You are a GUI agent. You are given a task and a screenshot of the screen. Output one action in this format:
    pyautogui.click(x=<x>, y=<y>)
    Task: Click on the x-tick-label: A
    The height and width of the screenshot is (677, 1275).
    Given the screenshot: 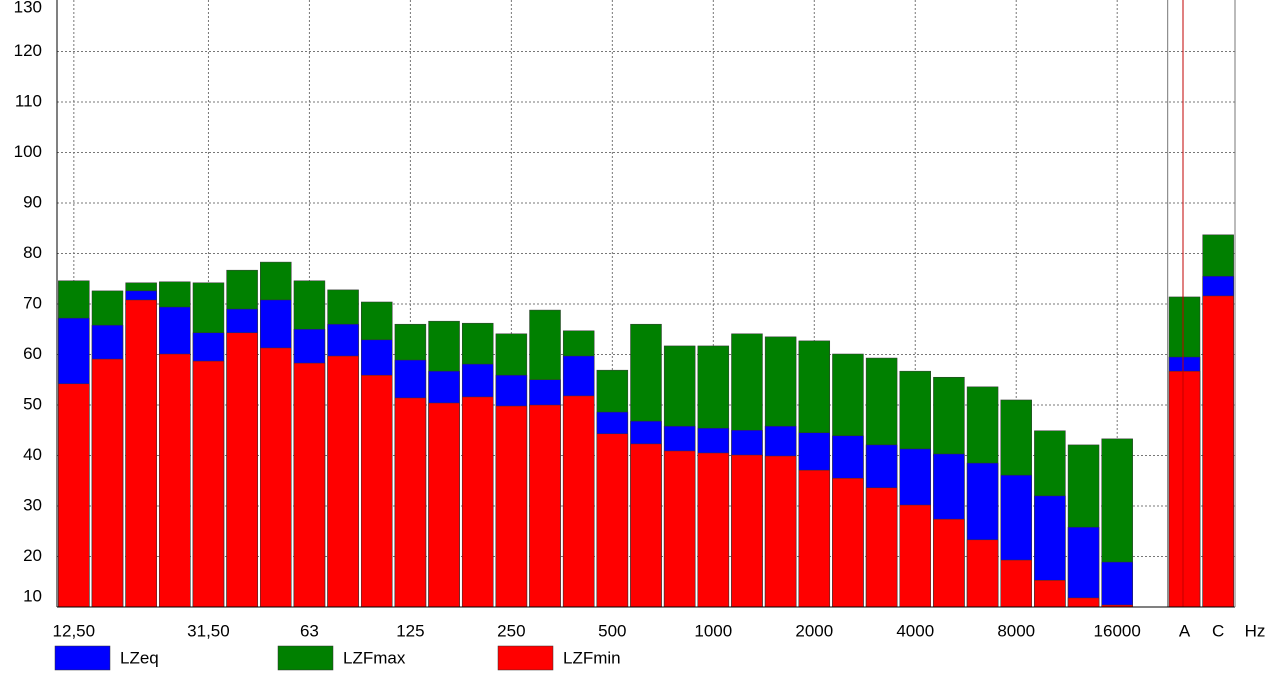 What is the action you would take?
    pyautogui.click(x=1185, y=630)
    